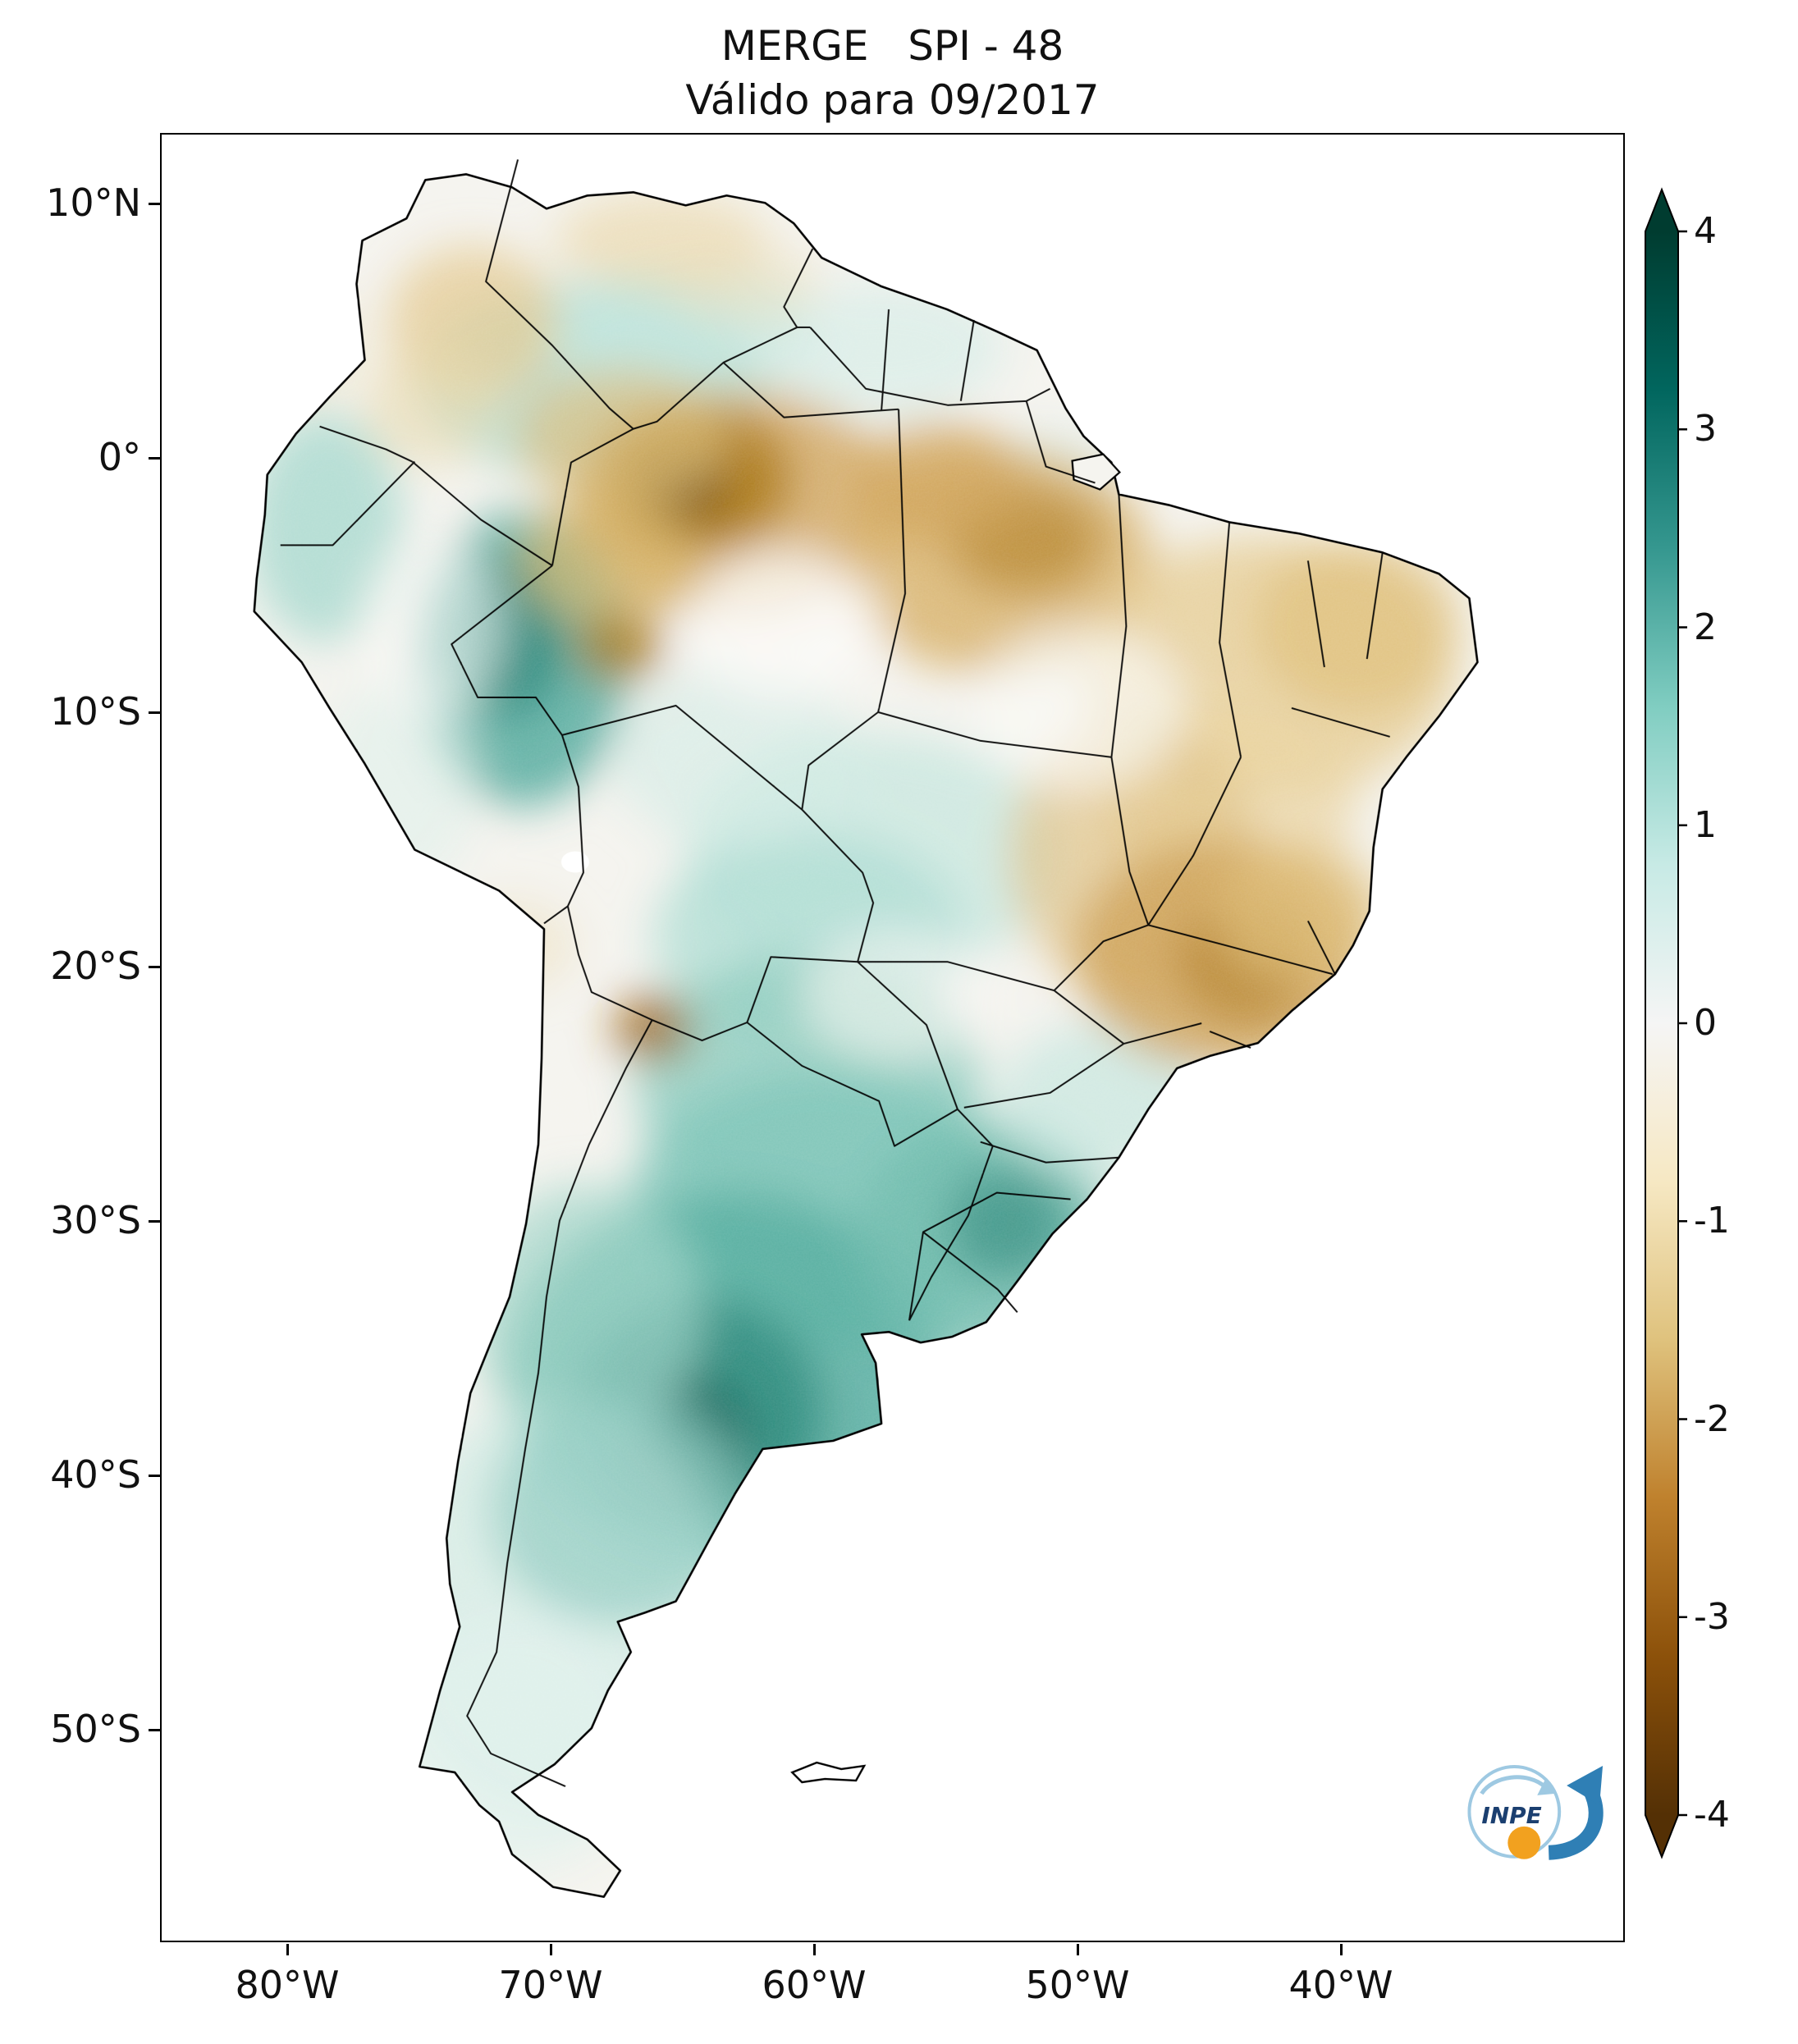  What do you see at coordinates (1585, 1785) in the screenshot?
I see `inpe-logo-blue-arrowhead` at bounding box center [1585, 1785].